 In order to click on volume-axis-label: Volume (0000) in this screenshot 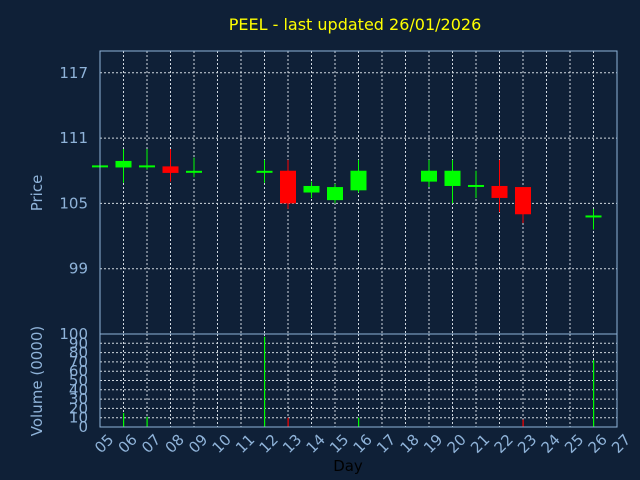, I will do `click(37, 381)`.